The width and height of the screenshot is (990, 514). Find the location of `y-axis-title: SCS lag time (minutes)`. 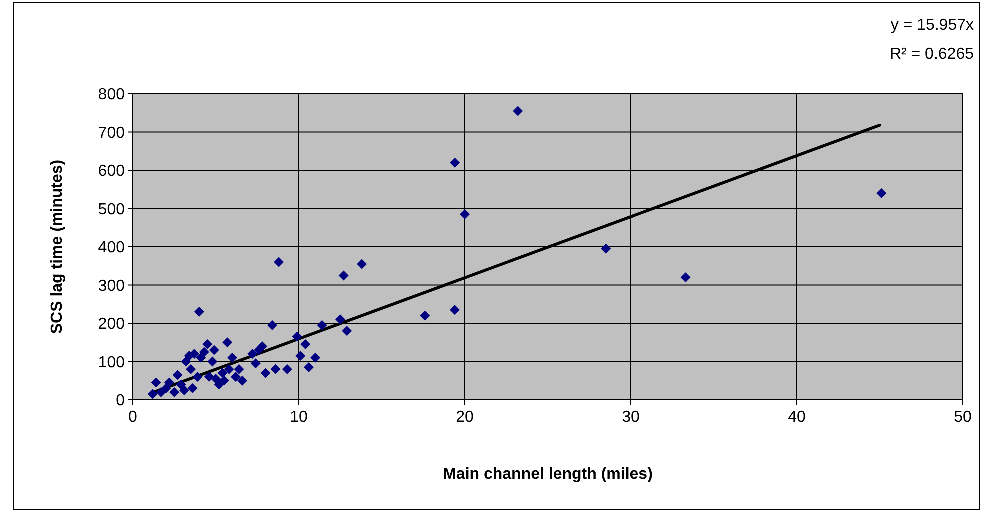

y-axis-title: SCS lag time (minutes) is located at coordinates (57, 247).